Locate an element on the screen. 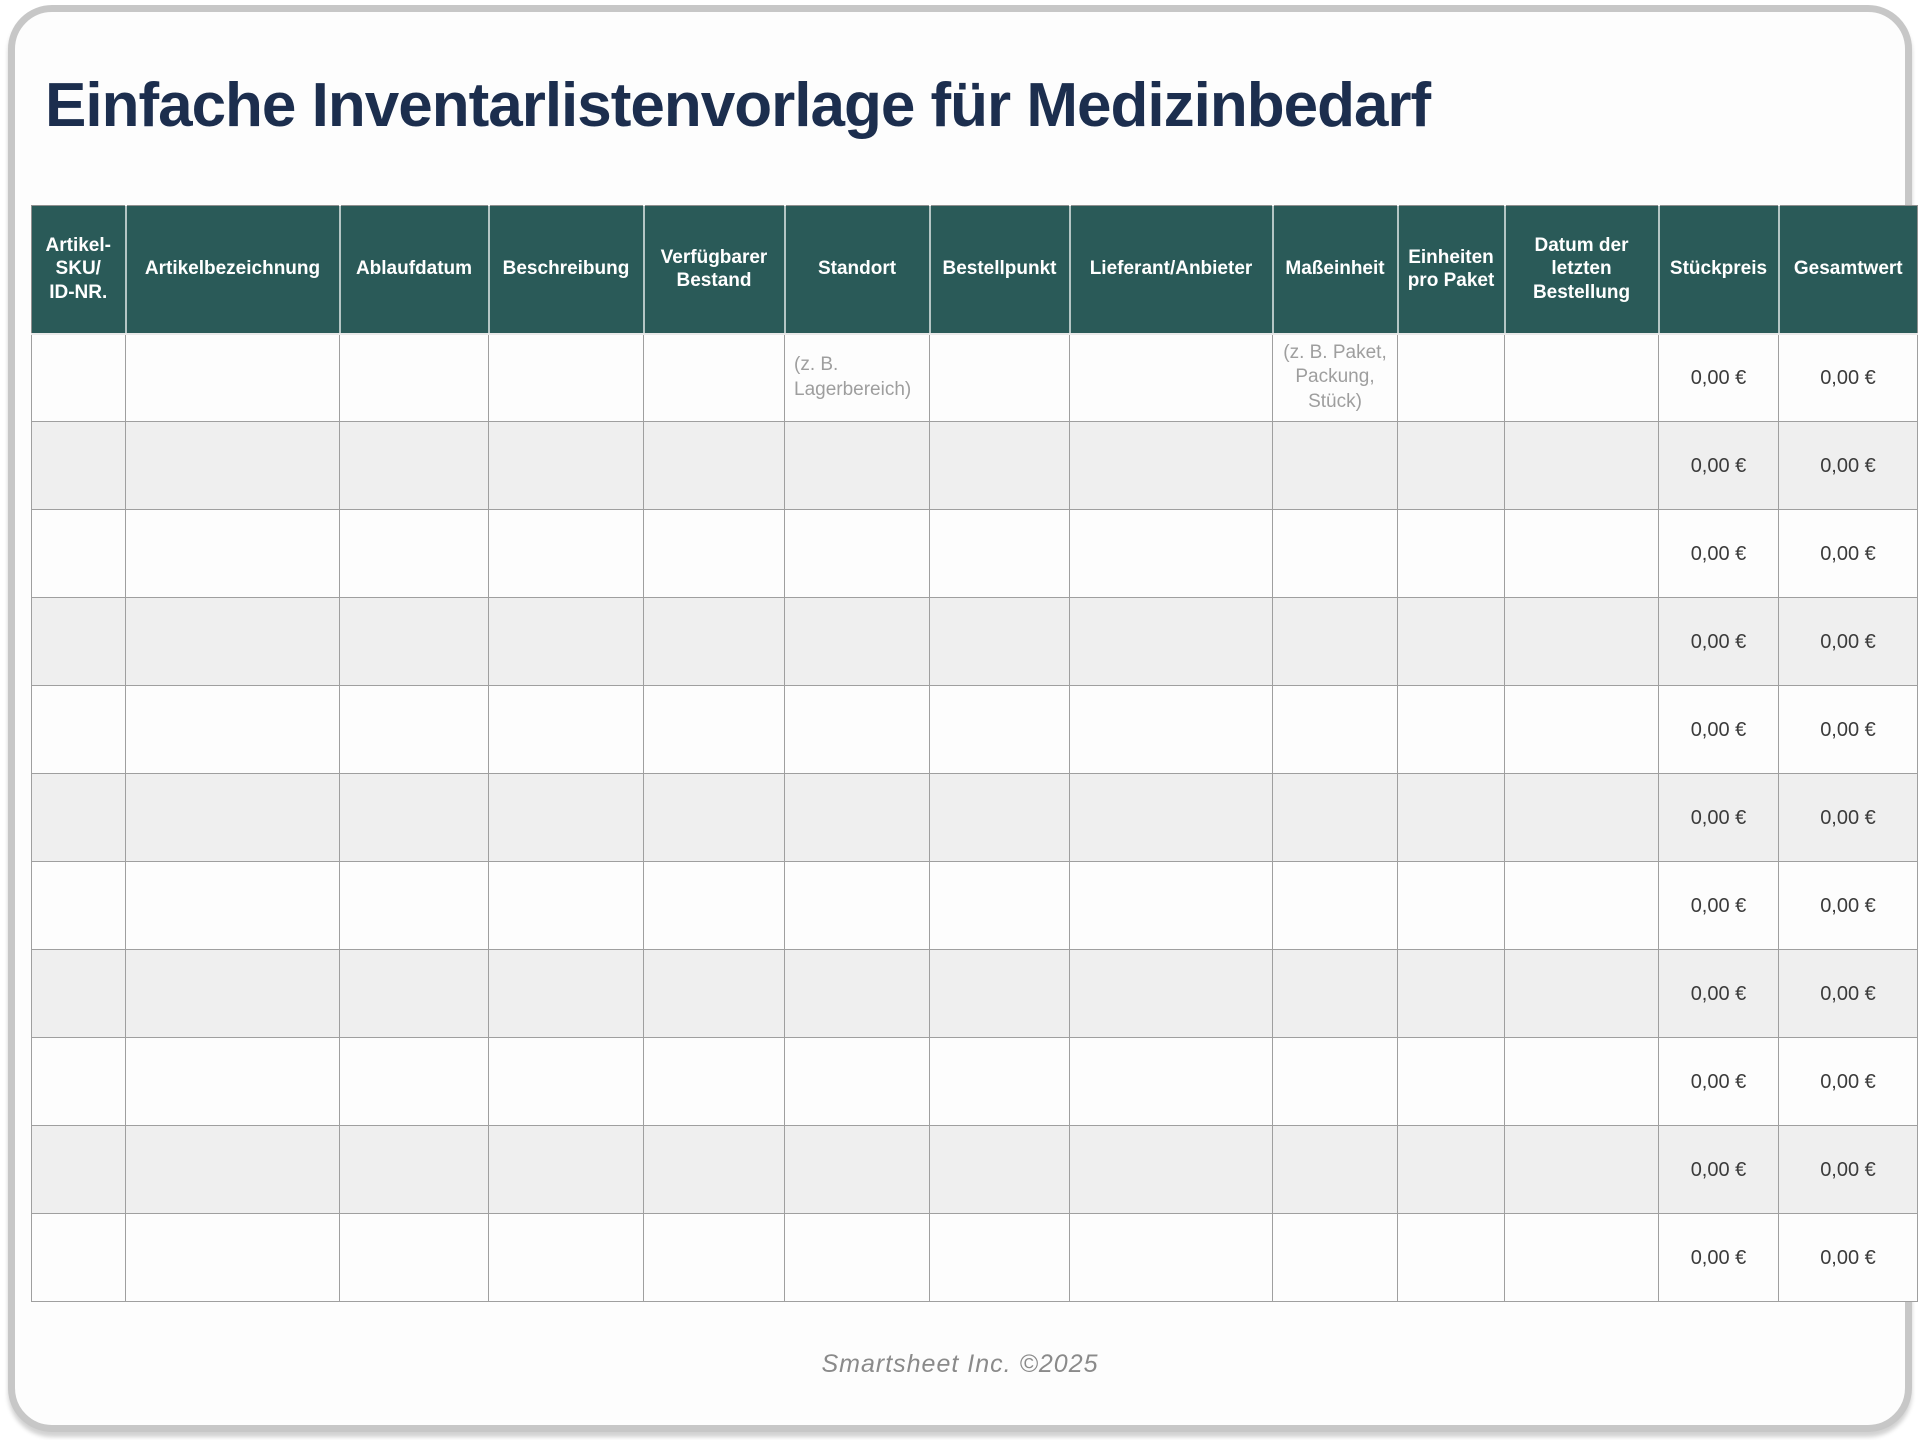 The width and height of the screenshot is (1920, 1440). cell-artikelbezeichnung-row4 is located at coordinates (232, 641).